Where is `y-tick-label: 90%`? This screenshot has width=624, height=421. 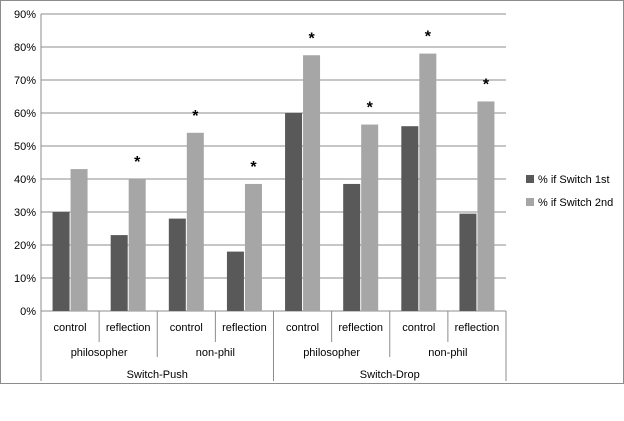 y-tick-label: 90% is located at coordinates (25, 15).